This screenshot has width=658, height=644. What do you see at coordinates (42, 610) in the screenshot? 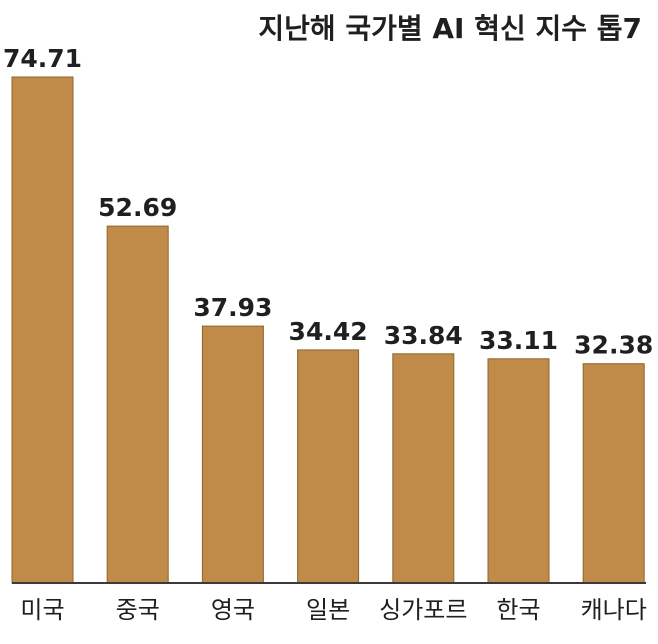
I see `category-label-1: 미국` at bounding box center [42, 610].